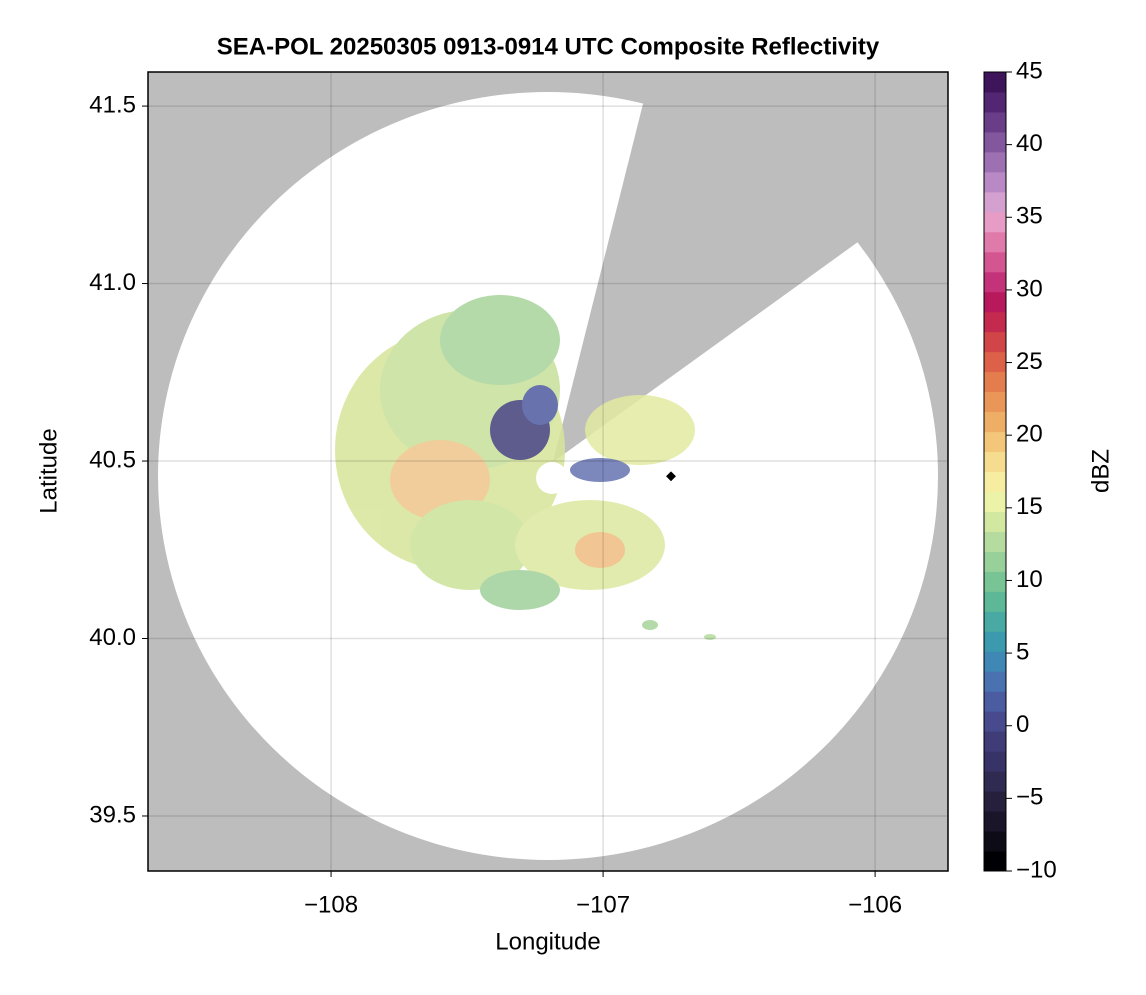 Image resolution: width=1146 pixels, height=995 pixels. I want to click on colorbar-frame, so click(995, 471).